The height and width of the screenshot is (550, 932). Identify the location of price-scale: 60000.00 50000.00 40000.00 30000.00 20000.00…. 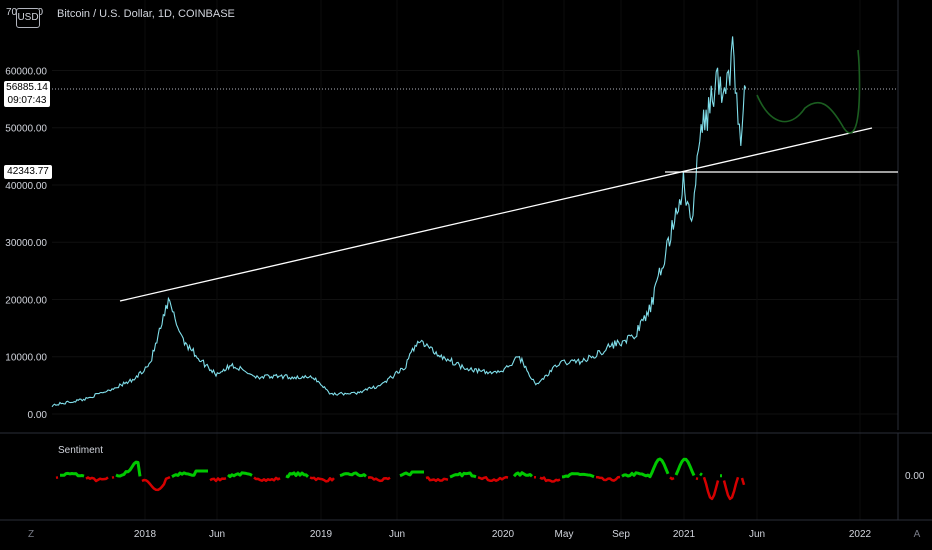
(26, 214).